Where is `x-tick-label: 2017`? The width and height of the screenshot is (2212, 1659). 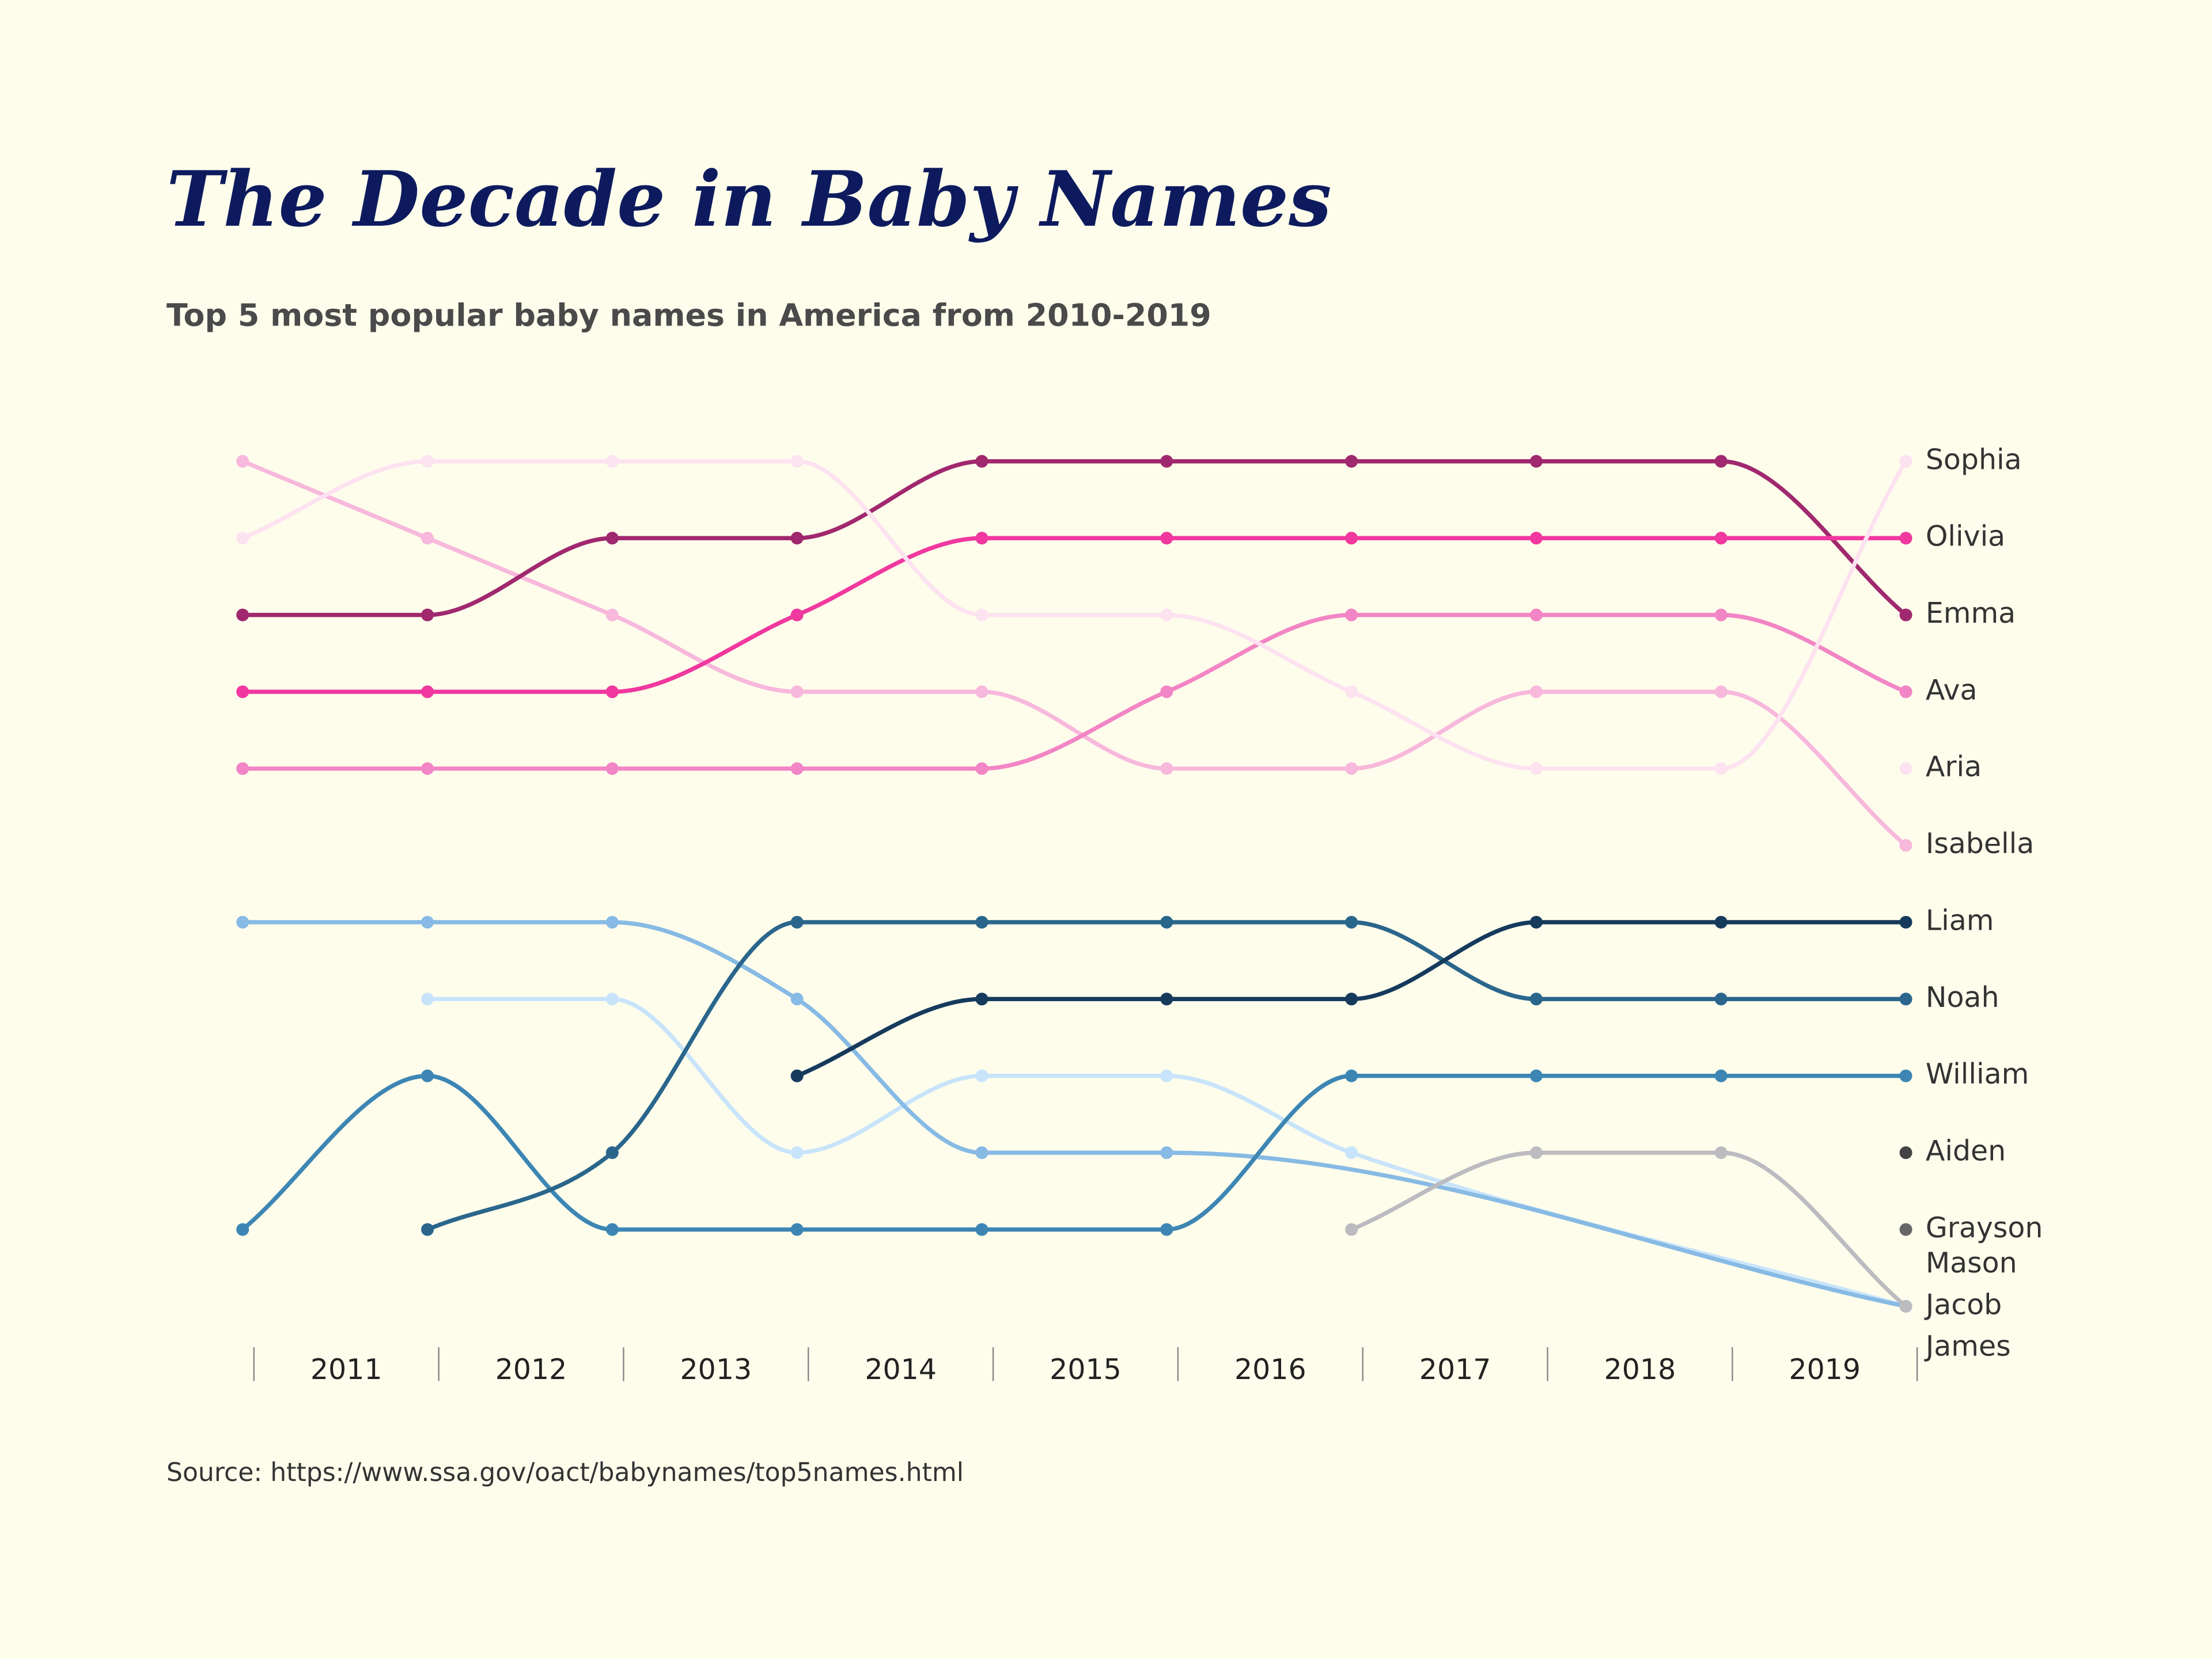
x-tick-label: 2017 is located at coordinates (1455, 1369).